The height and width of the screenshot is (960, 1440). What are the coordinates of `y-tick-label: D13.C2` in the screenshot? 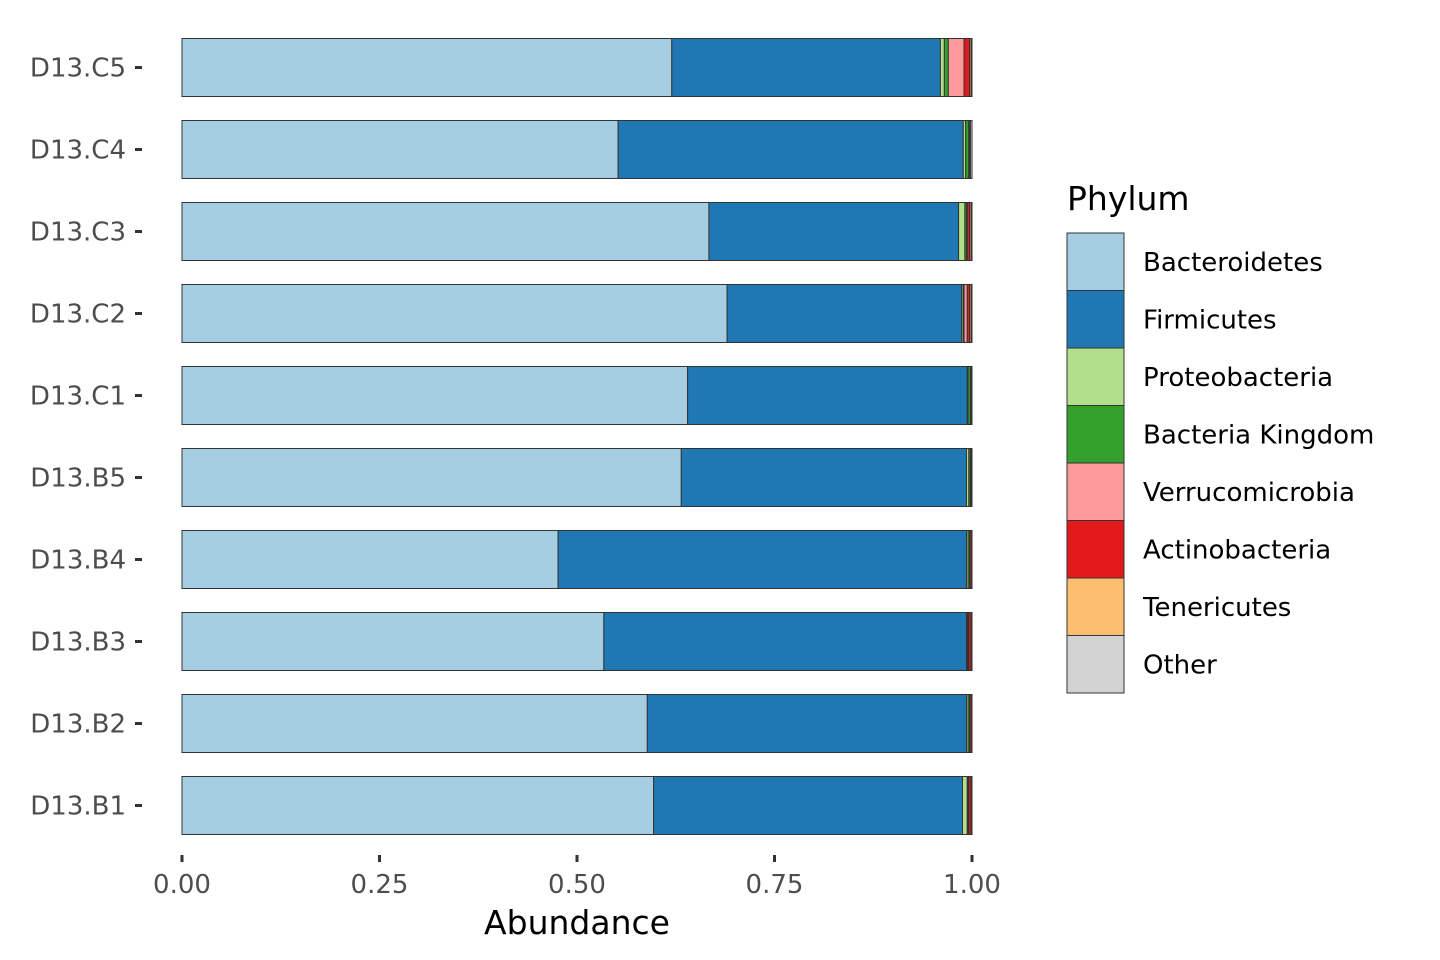 It's located at (78, 315).